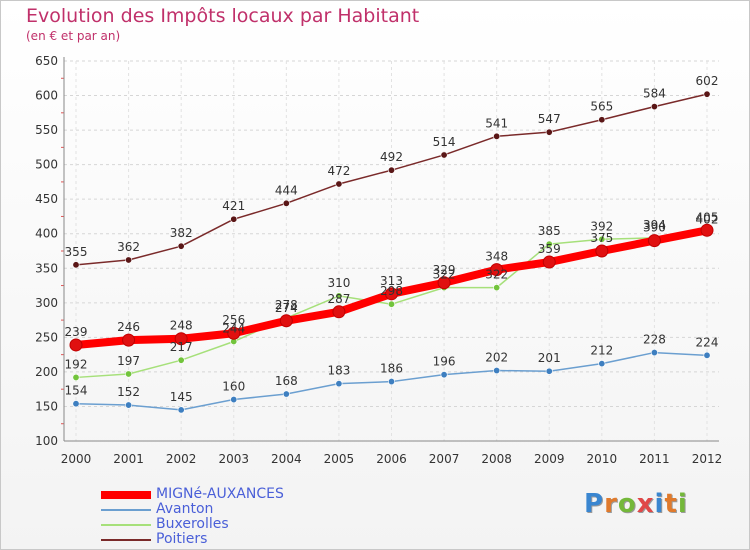  I want to click on chart-subtitle: (en € et par an), so click(73, 36).